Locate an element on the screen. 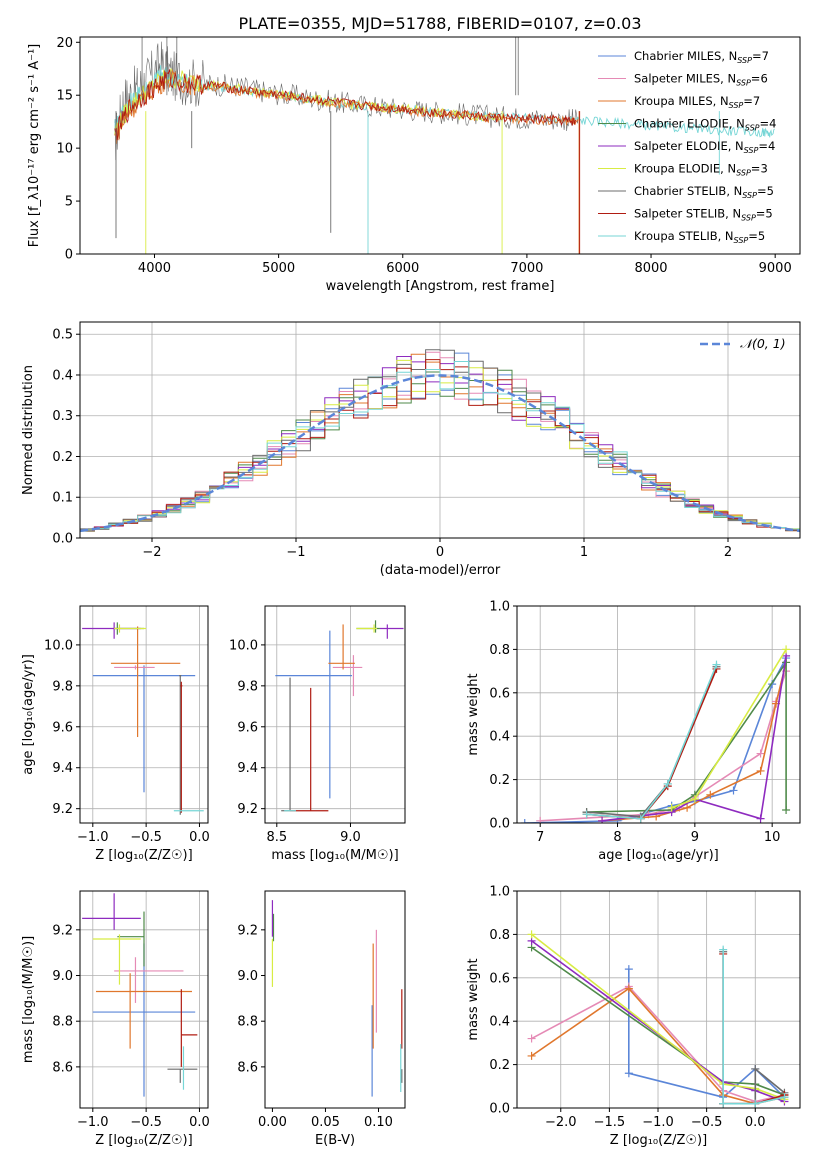 The image size is (819, 1170). x-tick-label: −2 is located at coordinates (151, 552).